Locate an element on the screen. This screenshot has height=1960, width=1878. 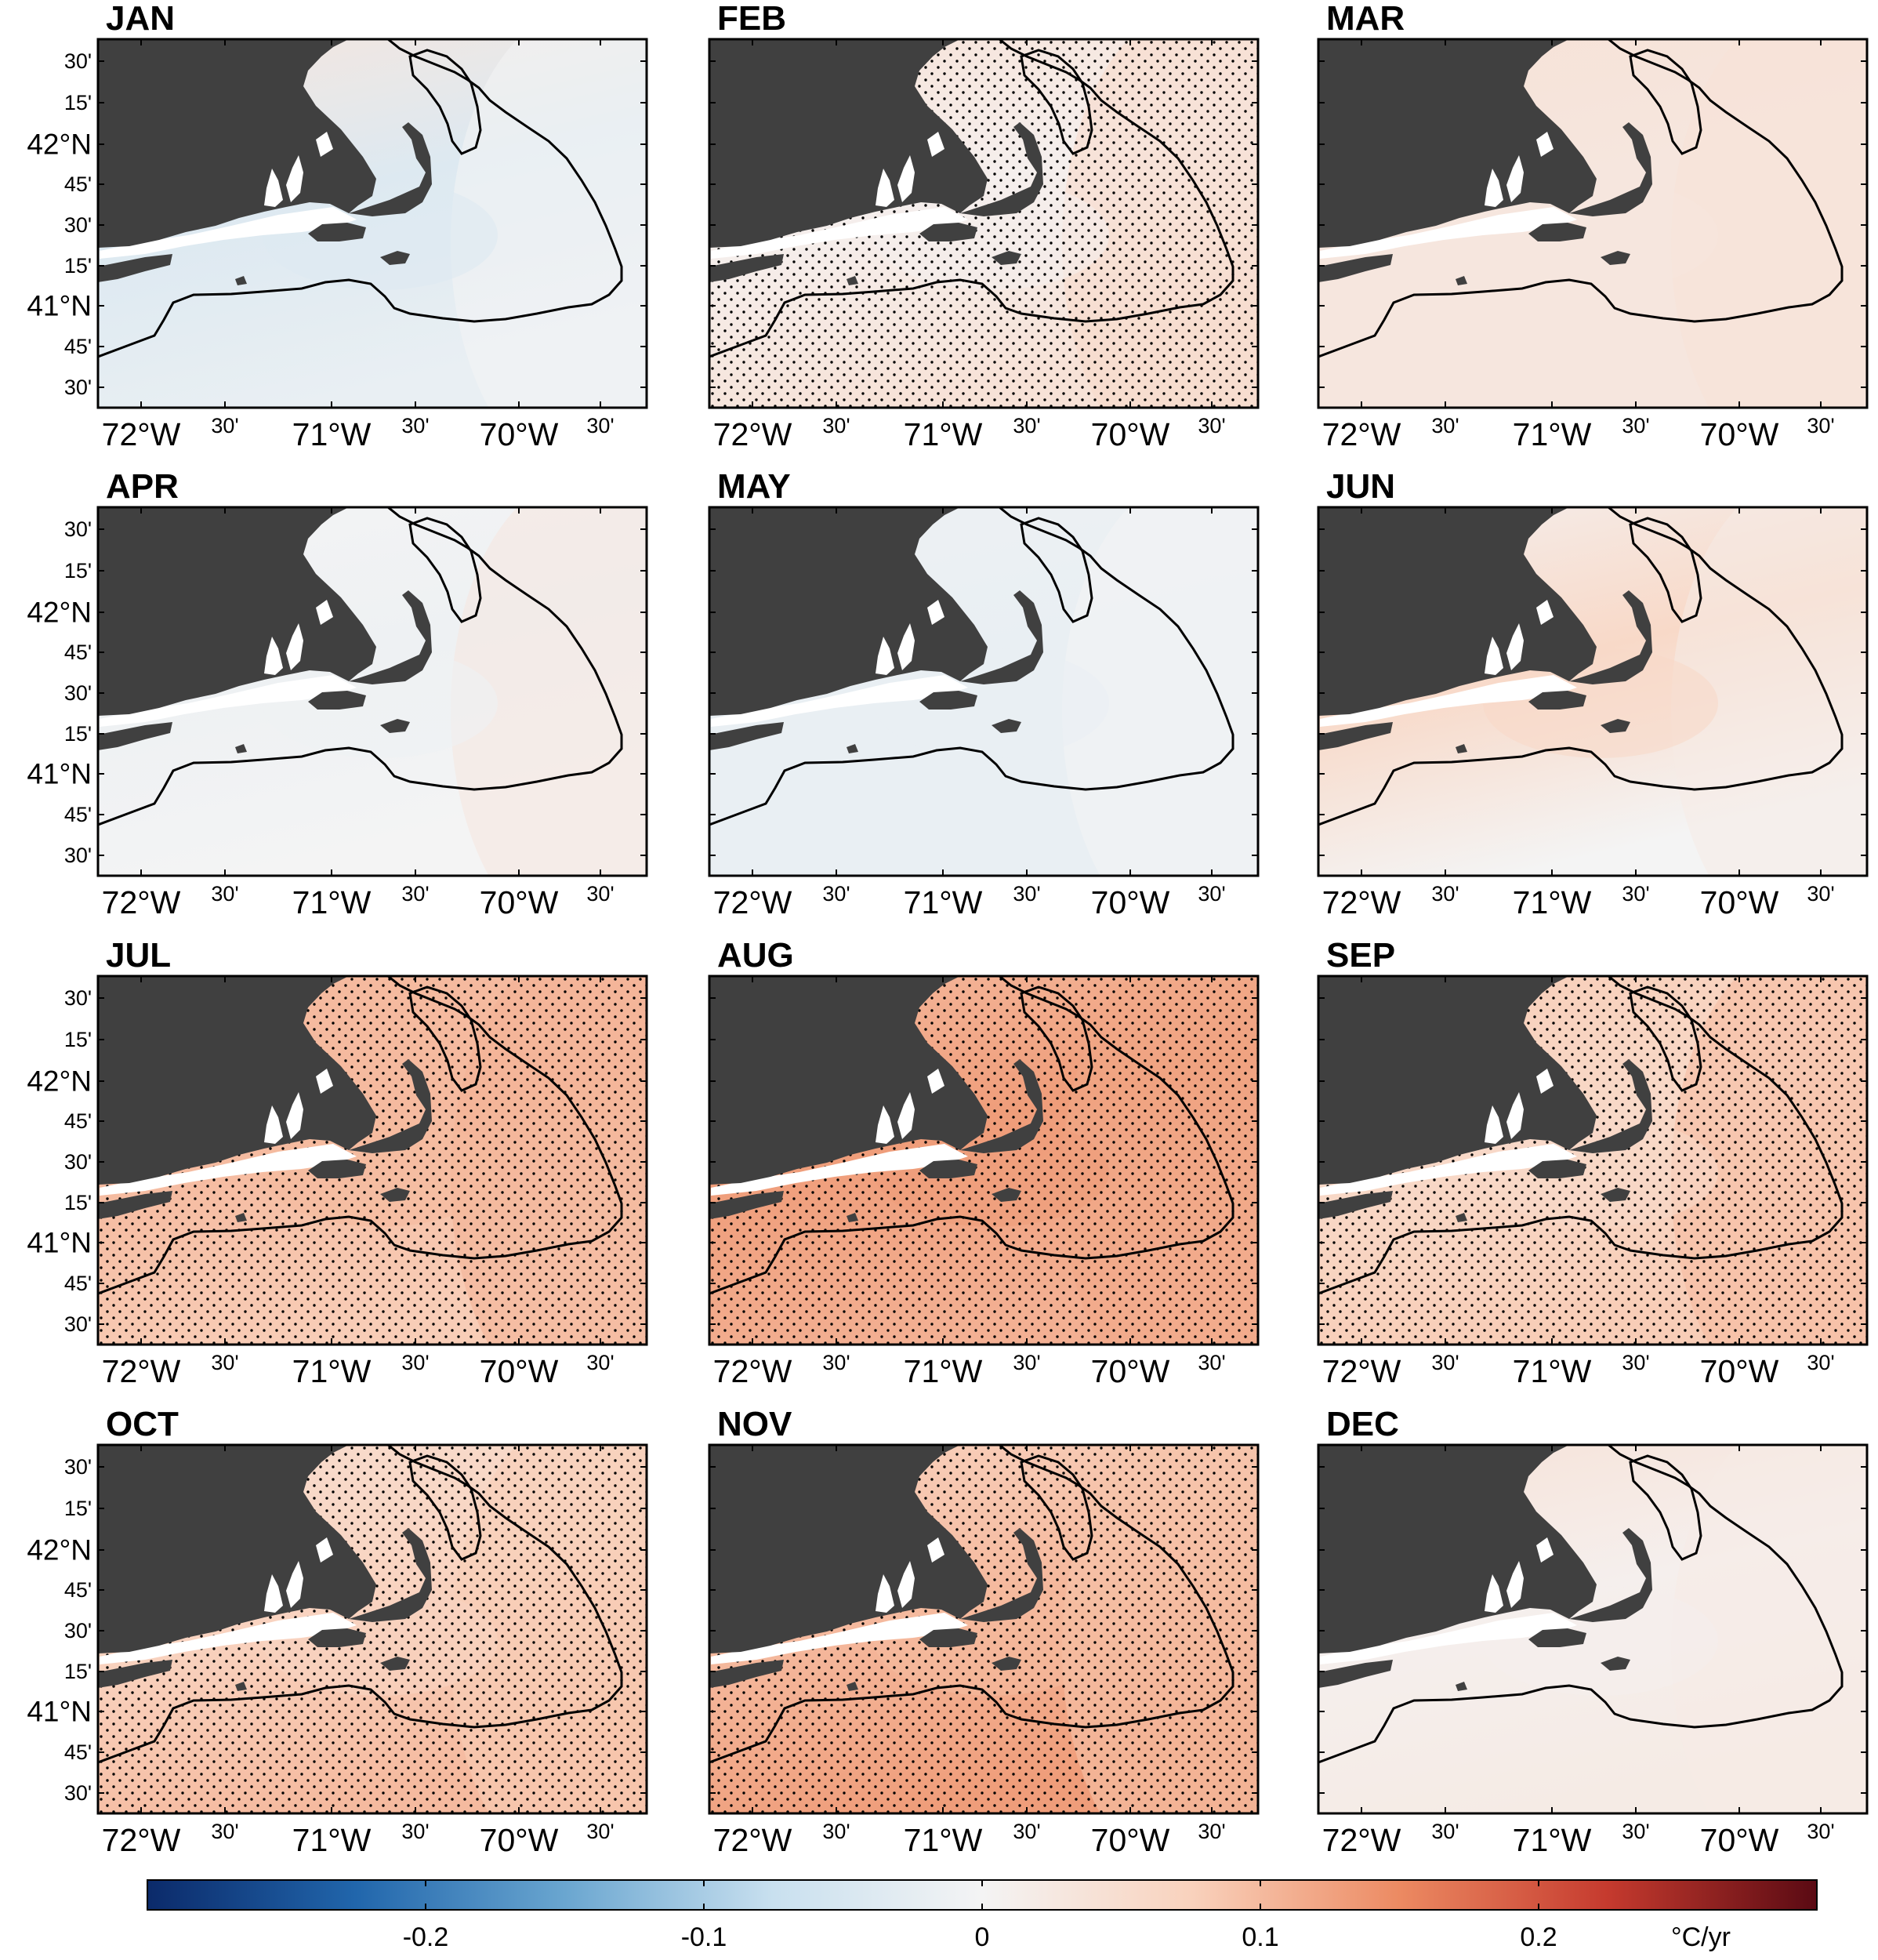
month-title: JUN is located at coordinates (1360, 486).